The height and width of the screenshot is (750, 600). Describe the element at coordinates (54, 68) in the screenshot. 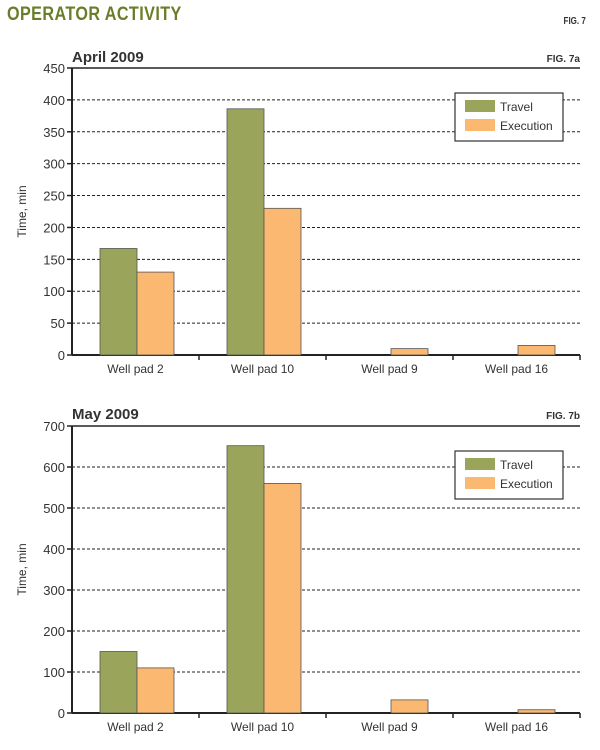

I see `y-tick-label: 450` at that location.